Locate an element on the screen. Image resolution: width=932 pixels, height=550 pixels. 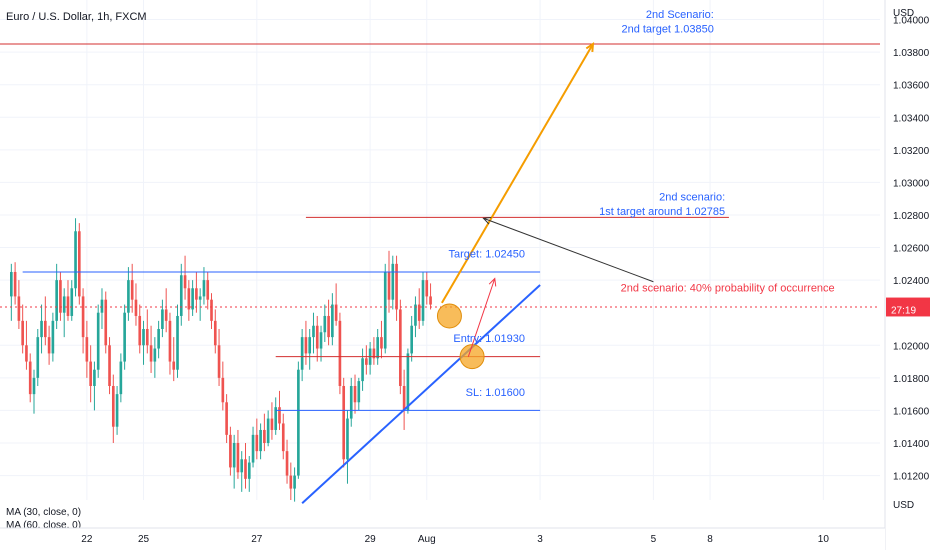
time-axis: 22 25 27 29 Aug 3 5 8 10 is located at coordinates (442, 538).